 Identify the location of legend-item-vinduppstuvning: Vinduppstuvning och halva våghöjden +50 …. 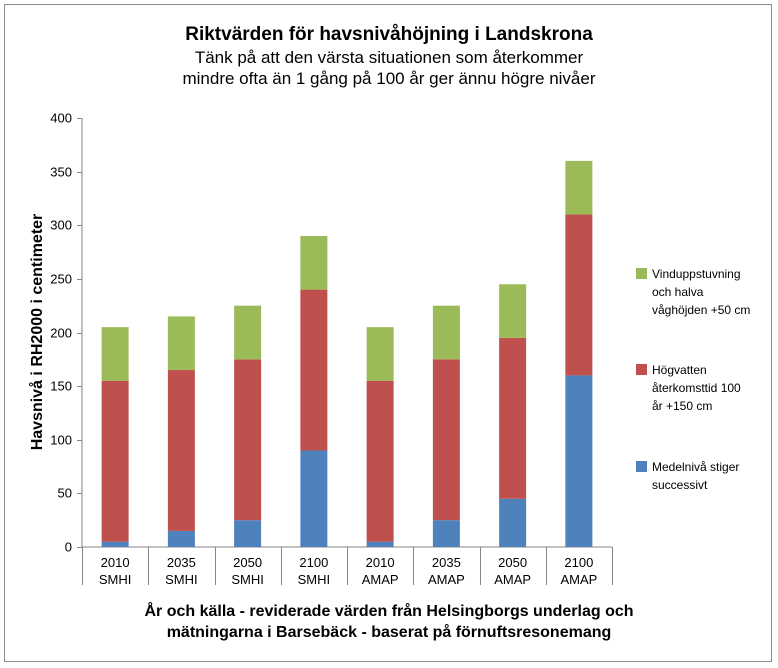
(706, 292).